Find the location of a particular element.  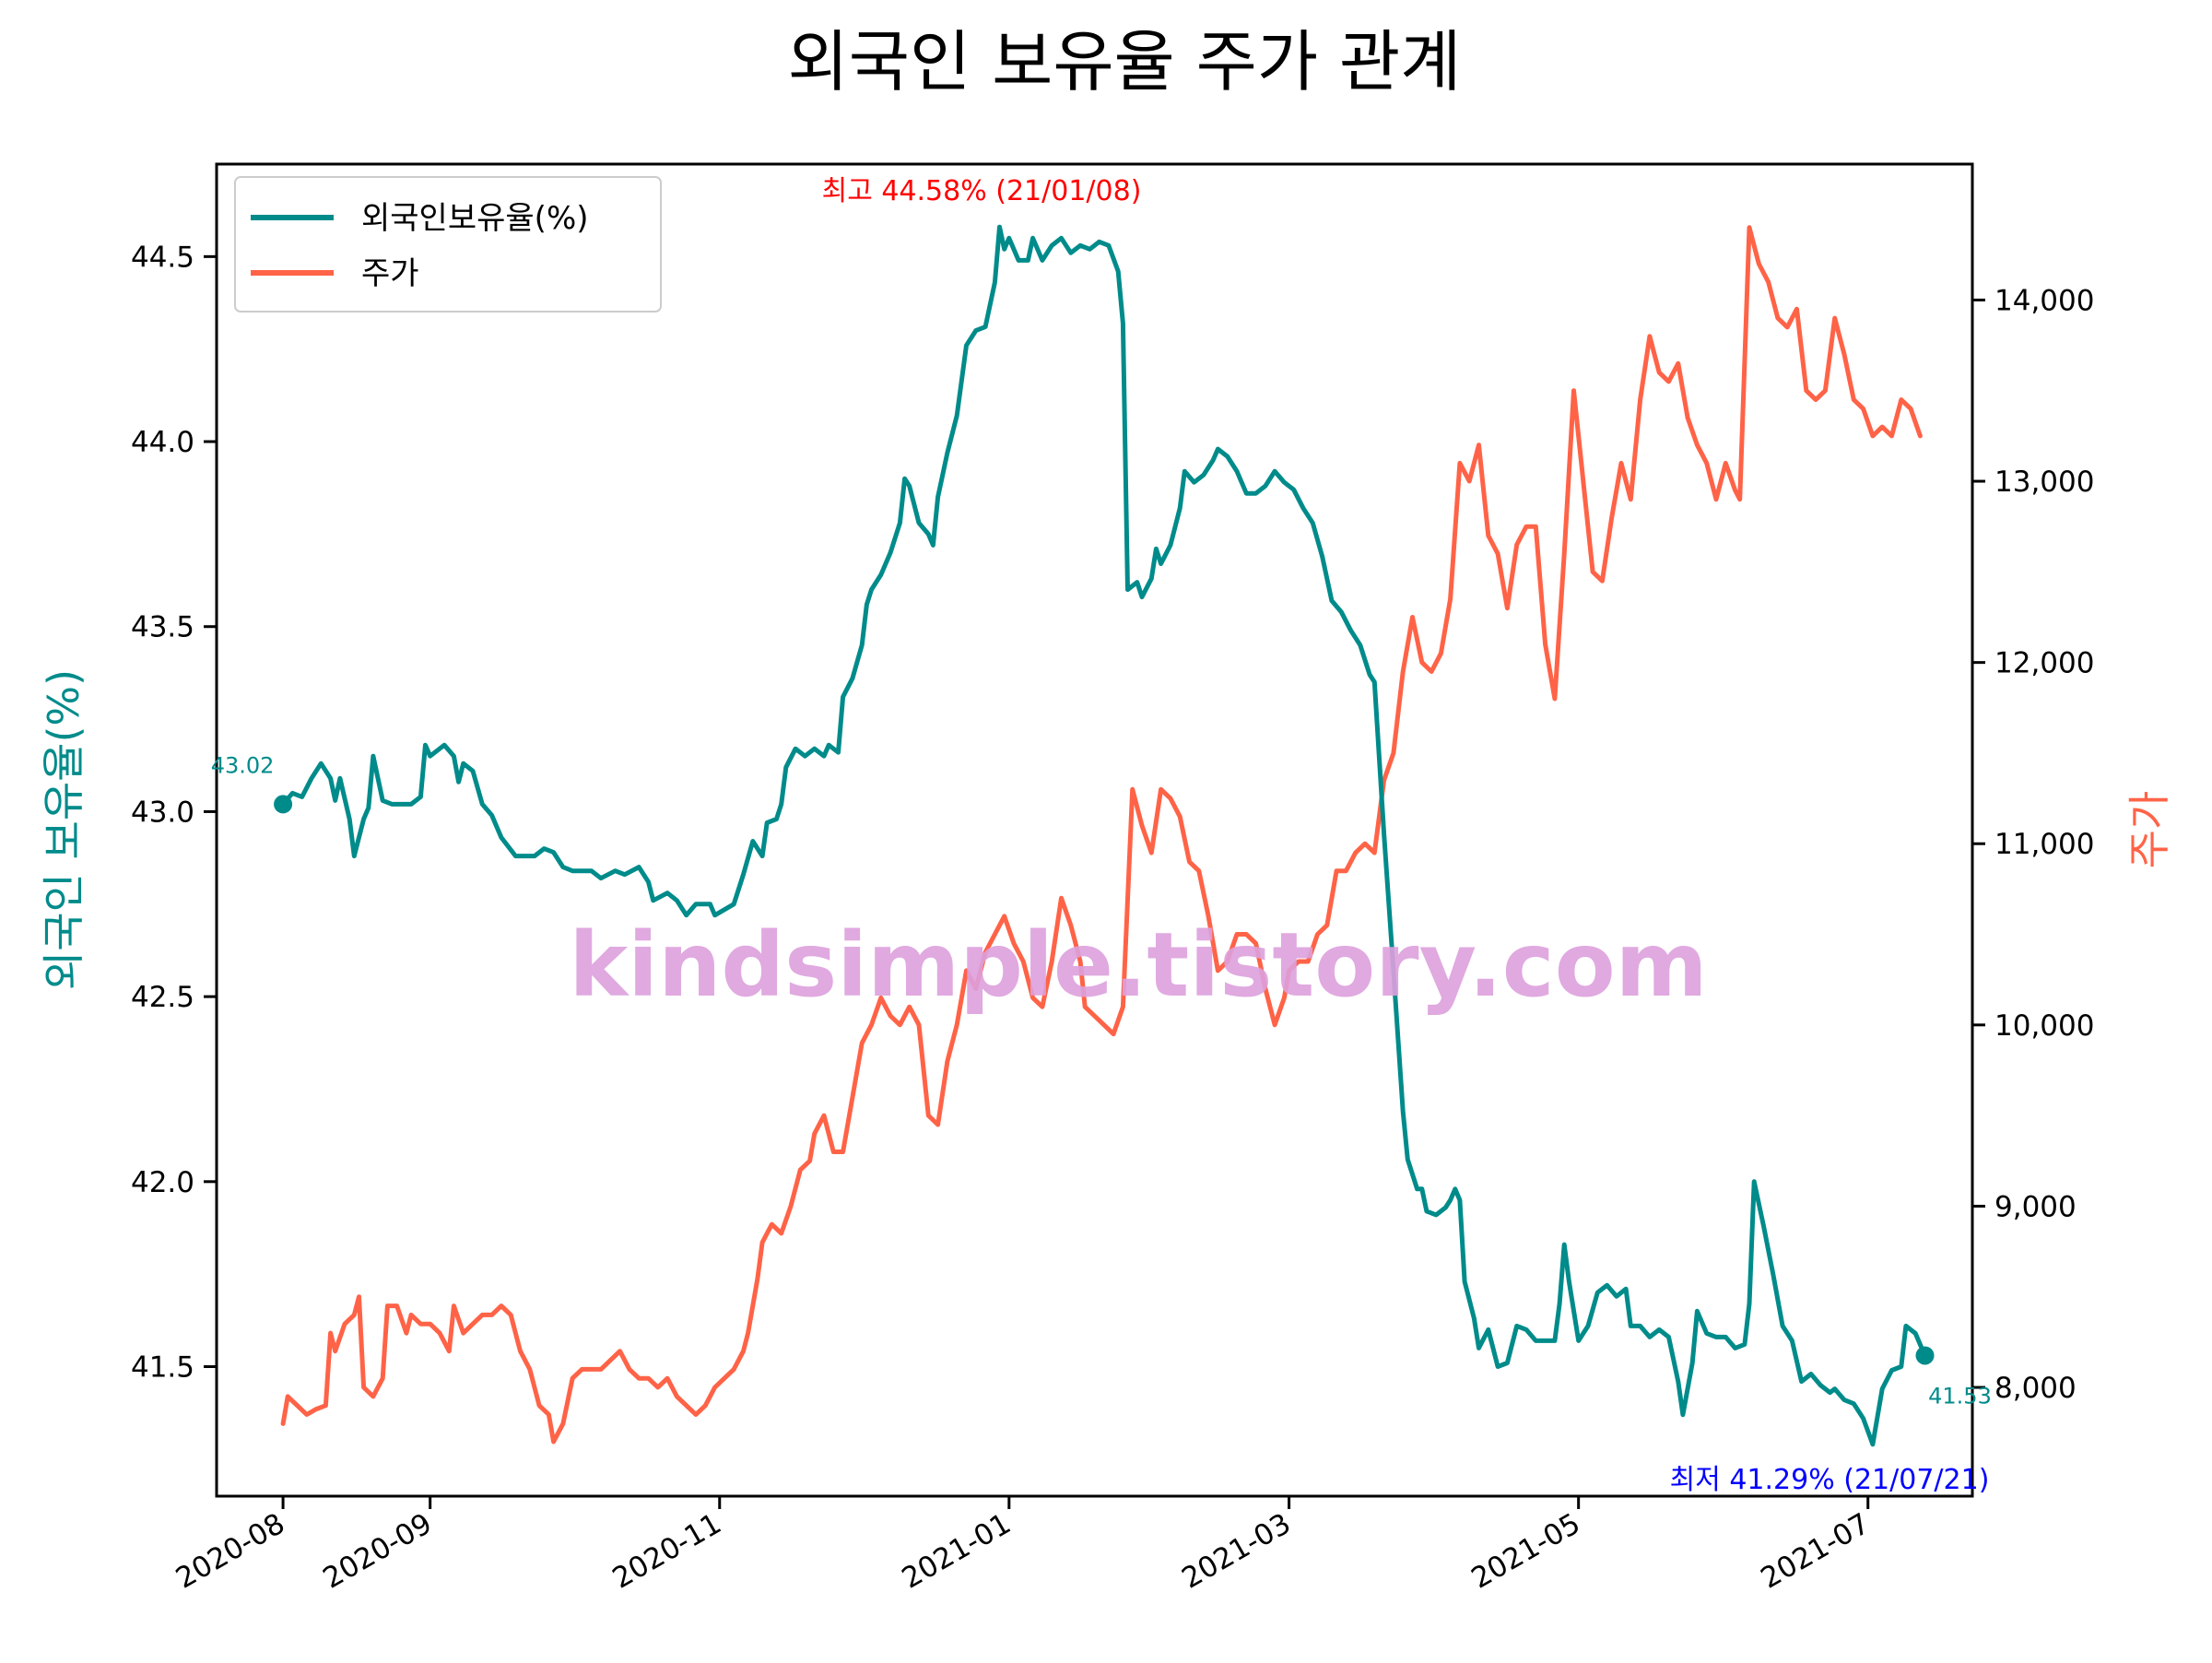

left-tick-label: 41.5 is located at coordinates (162, 1368).